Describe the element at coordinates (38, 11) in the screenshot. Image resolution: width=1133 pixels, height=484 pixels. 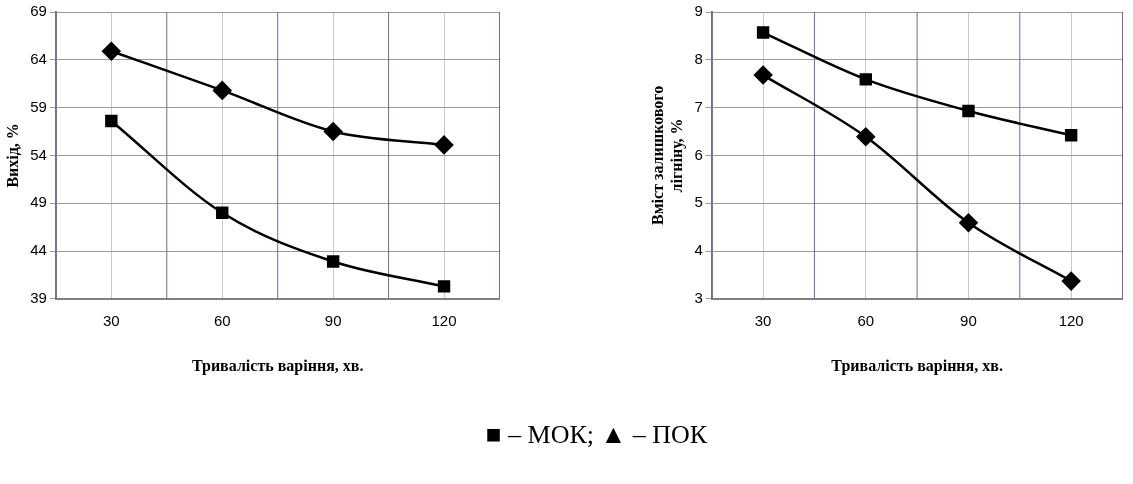
I see `y-tick-label: 69` at that location.